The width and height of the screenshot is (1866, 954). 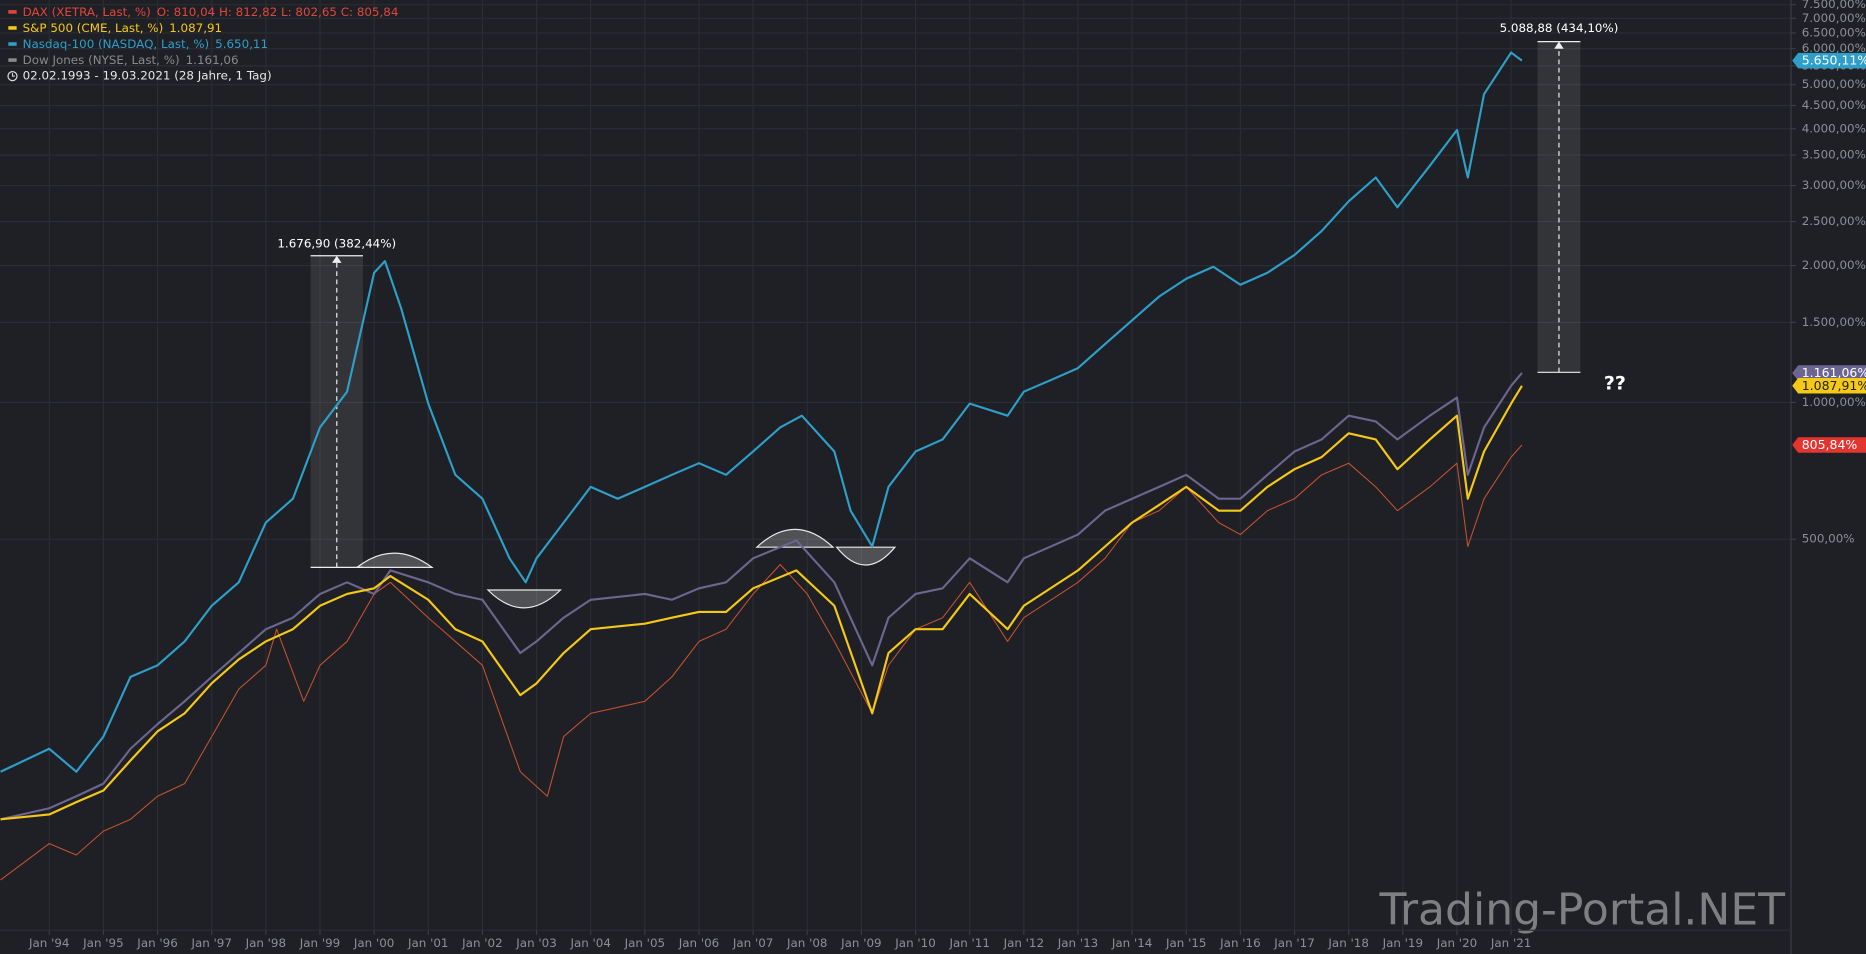 What do you see at coordinates (241, 44) in the screenshot?
I see `legend-info: 5.650,11` at bounding box center [241, 44].